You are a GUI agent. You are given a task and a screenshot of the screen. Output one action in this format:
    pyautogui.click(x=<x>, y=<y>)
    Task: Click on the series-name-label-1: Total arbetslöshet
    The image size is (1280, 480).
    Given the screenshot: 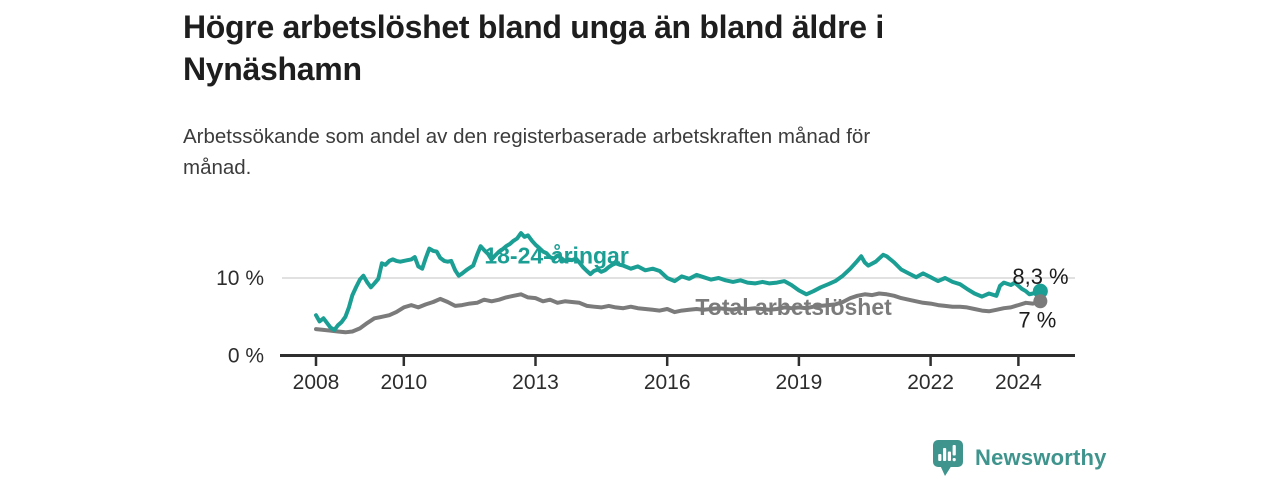 What is the action you would take?
    pyautogui.click(x=793, y=307)
    